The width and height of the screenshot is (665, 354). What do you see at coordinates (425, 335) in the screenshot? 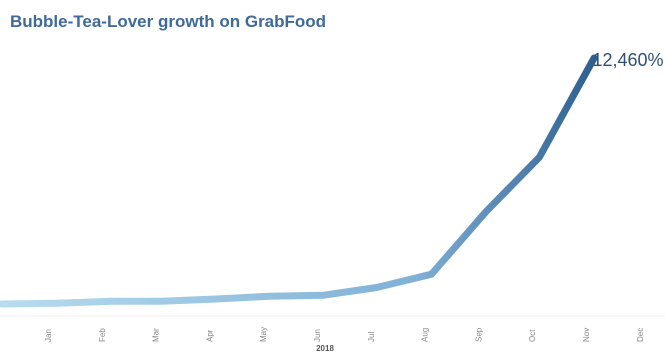
I see `x-tick-label: Aug` at bounding box center [425, 335].